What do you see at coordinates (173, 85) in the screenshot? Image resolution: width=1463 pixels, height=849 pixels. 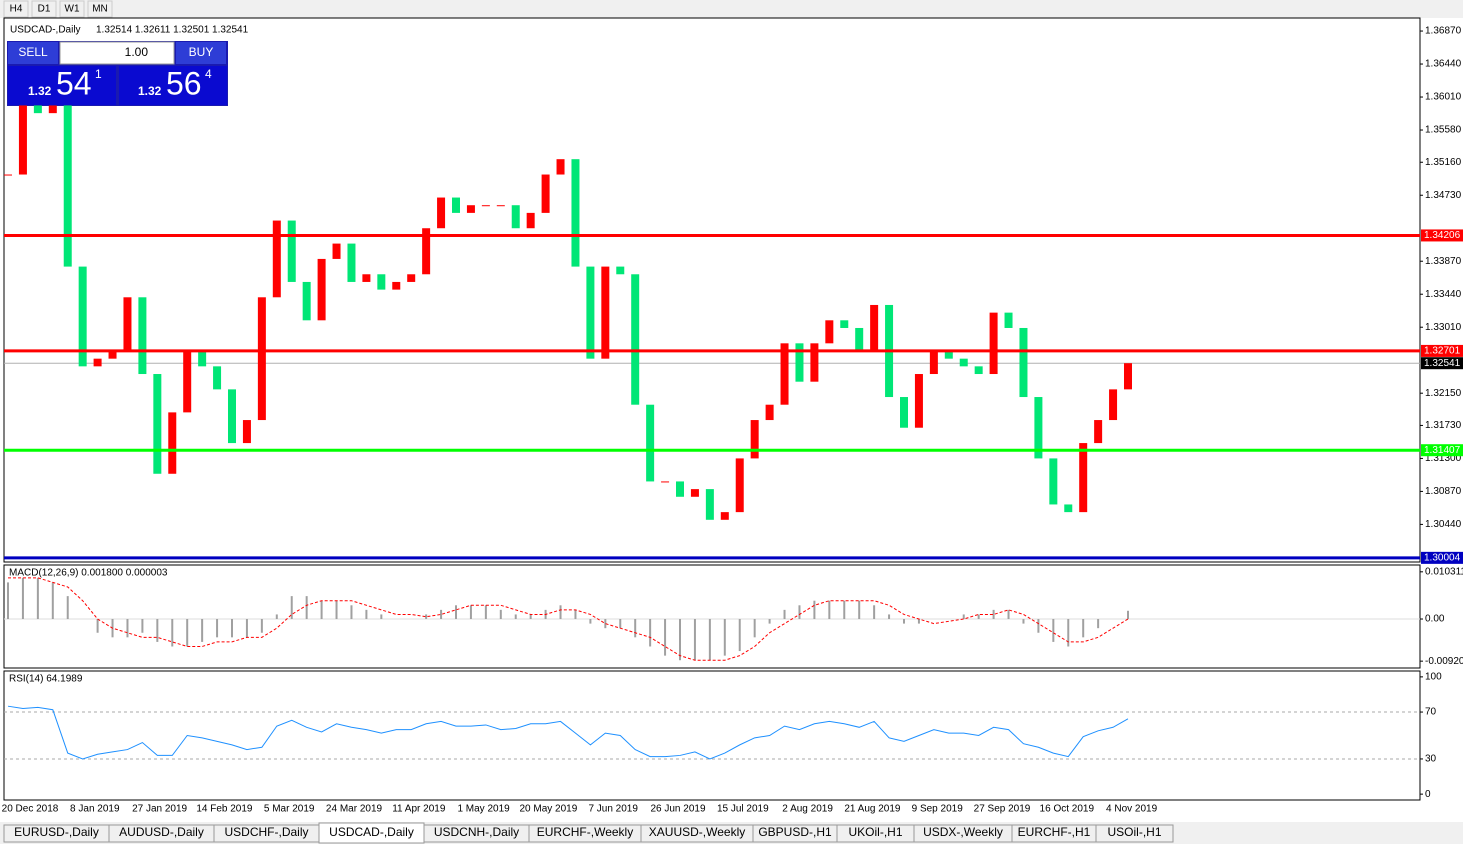 I see `buy-price-box` at bounding box center [173, 85].